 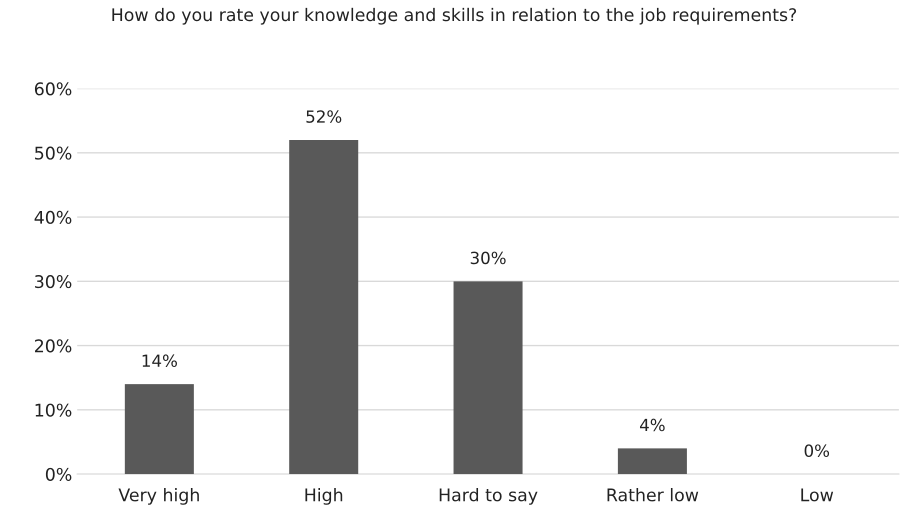 I want to click on x-tick-label: Low, so click(x=817, y=495).